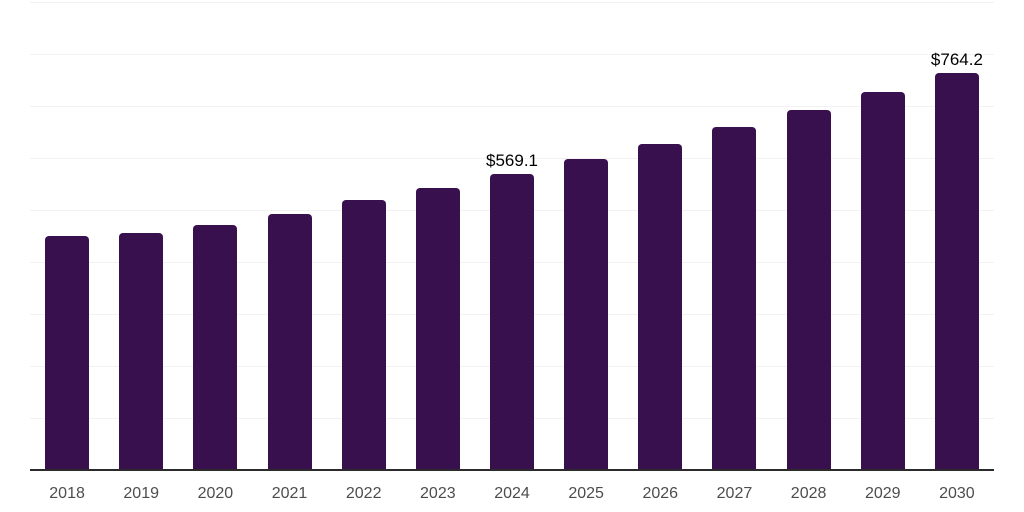 The width and height of the screenshot is (1024, 512). Describe the element at coordinates (141, 351) in the screenshot. I see `bar-2019` at that location.